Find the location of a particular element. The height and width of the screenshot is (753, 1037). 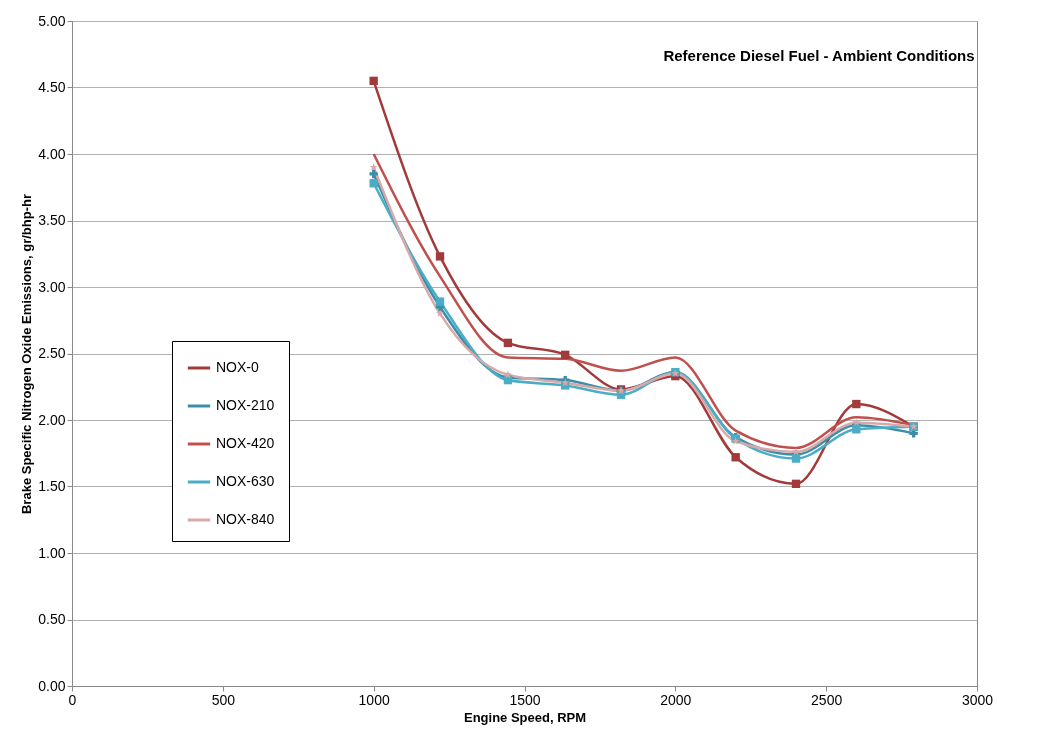

text: Reference Diesel Fuel - Ambient Conditions is located at coordinates (819, 55).